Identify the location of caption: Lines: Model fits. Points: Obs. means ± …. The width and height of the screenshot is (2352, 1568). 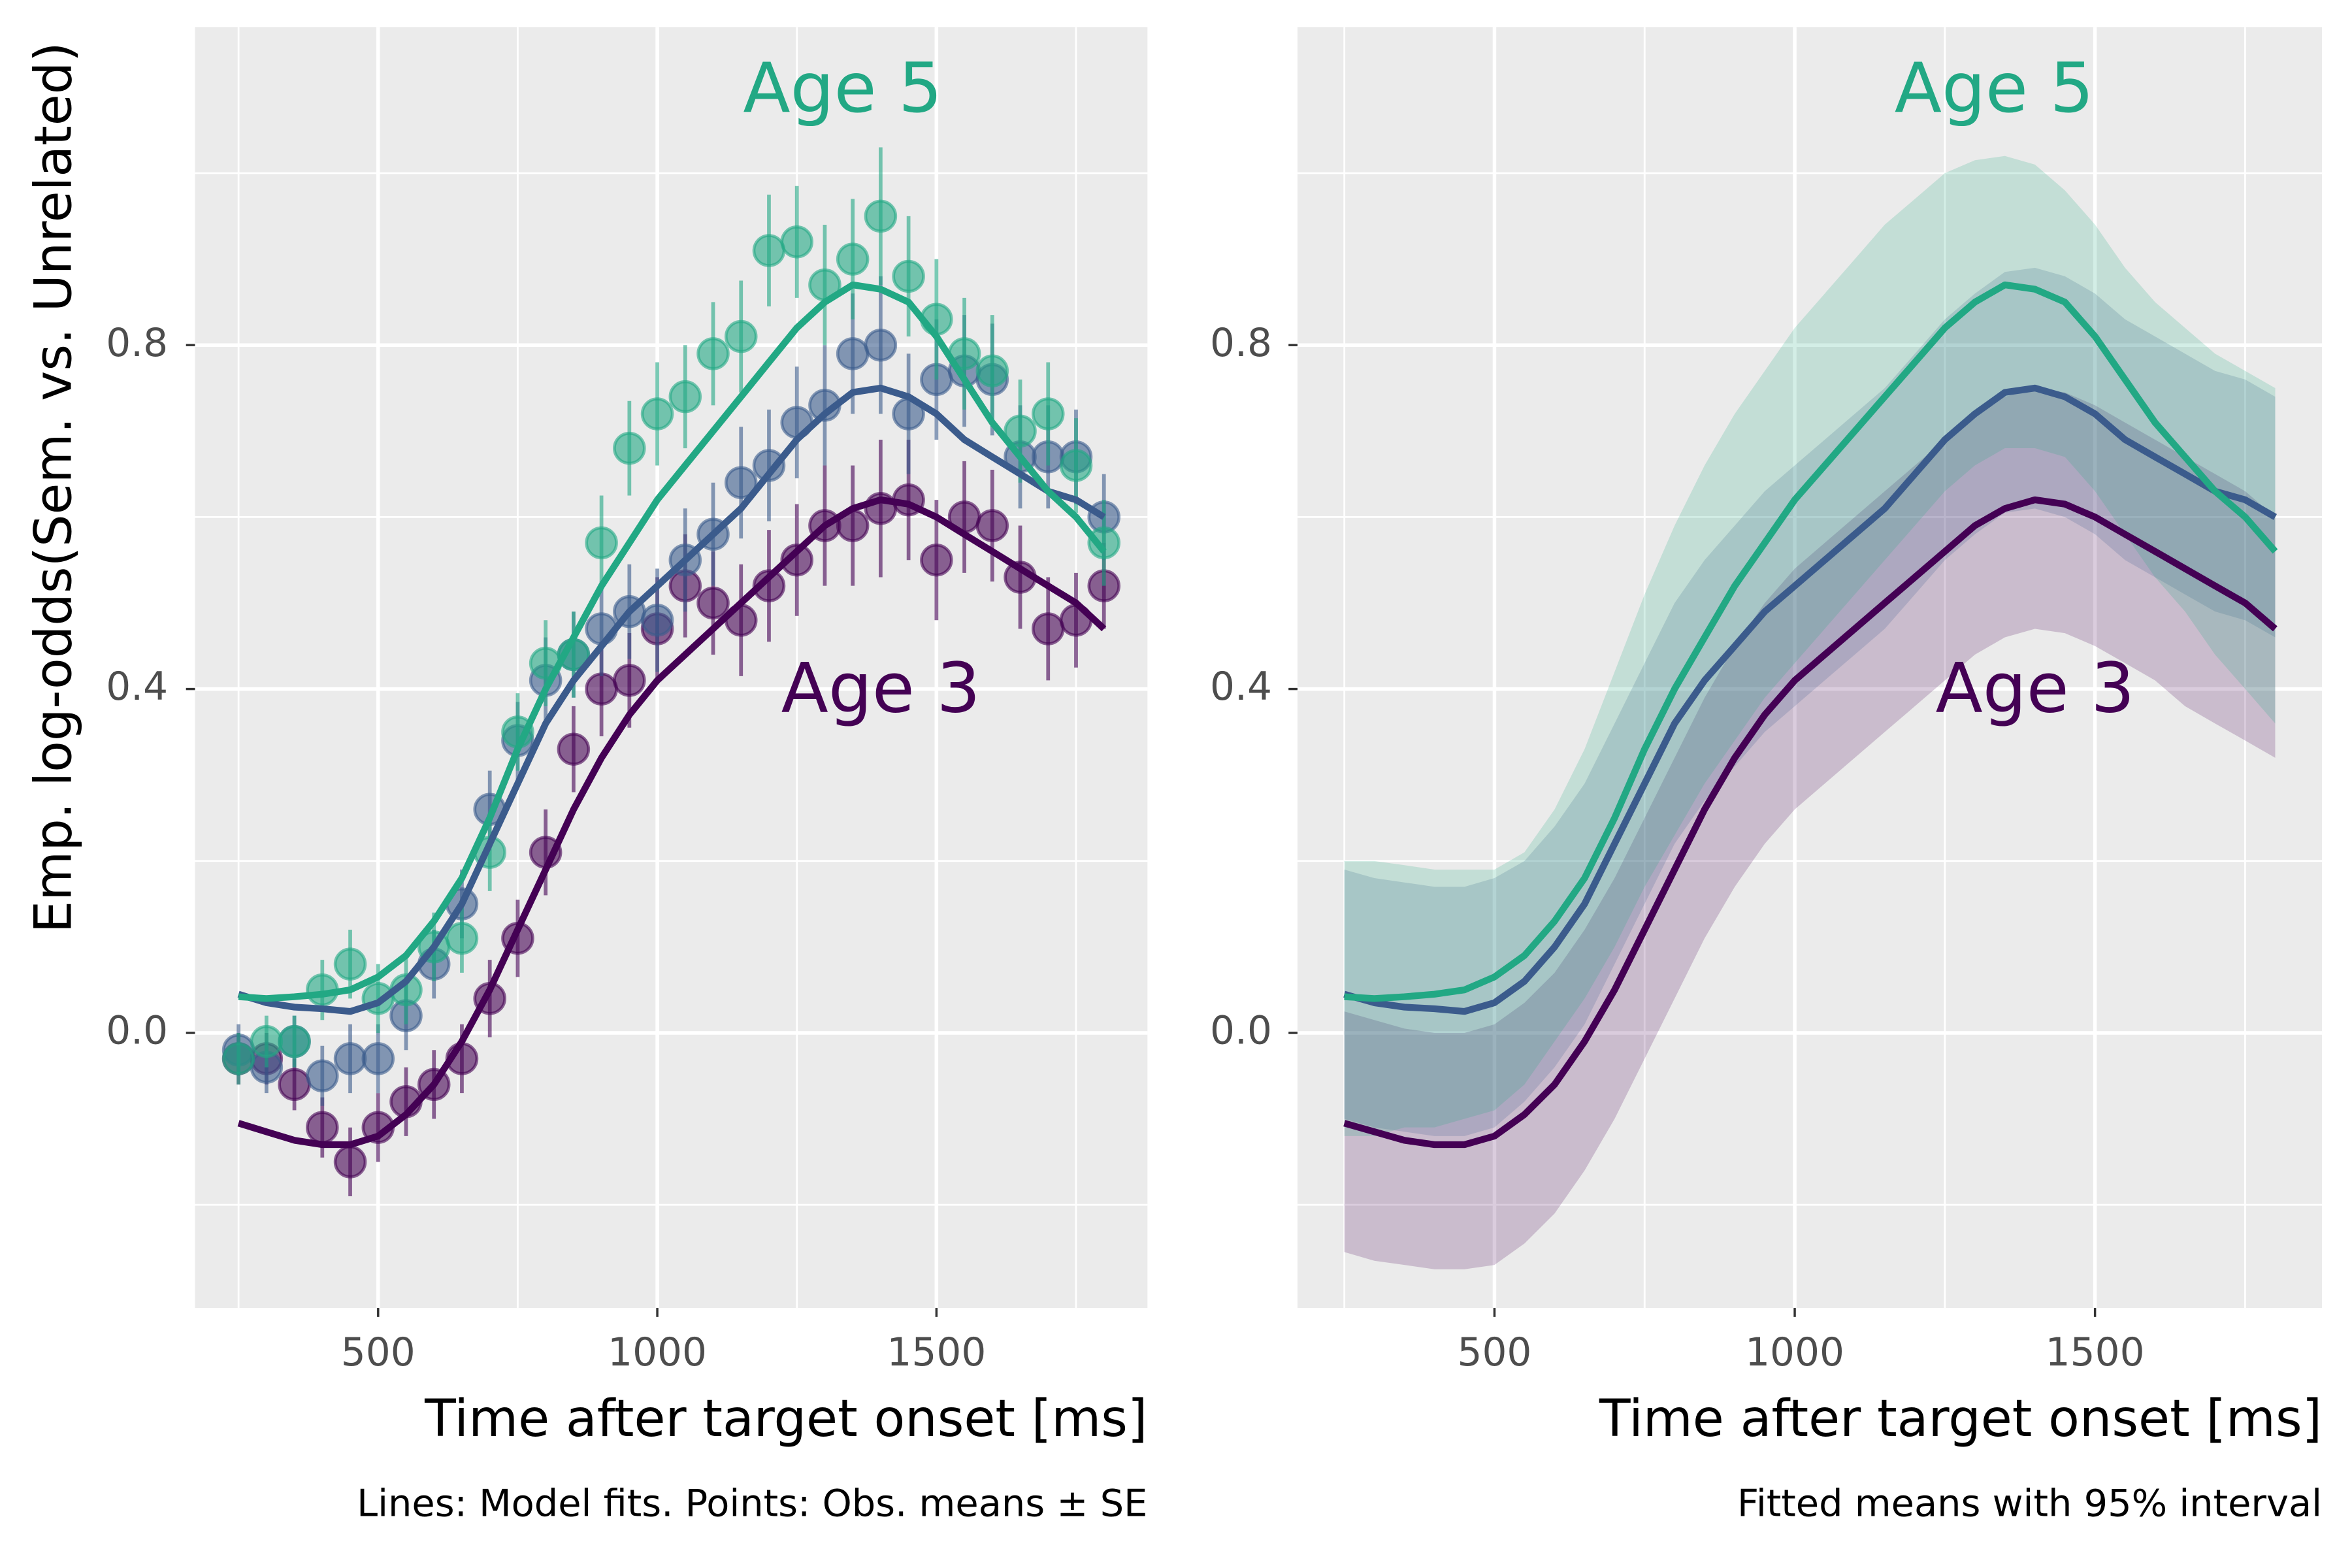
(752, 1504).